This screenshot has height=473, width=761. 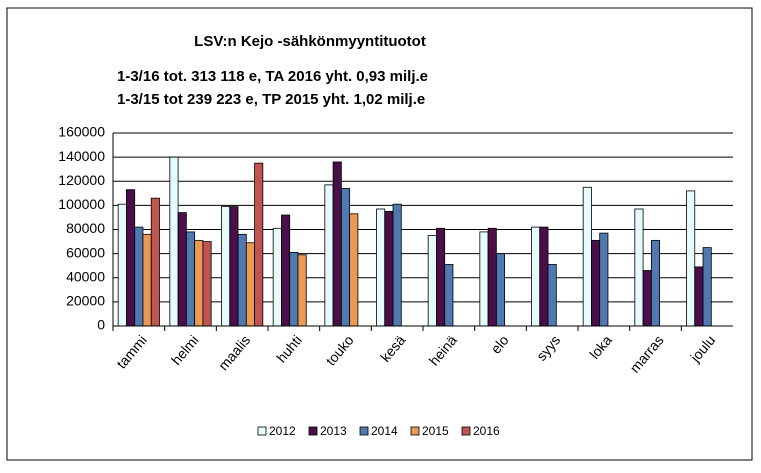 I want to click on legend-label: 2014, so click(x=384, y=431).